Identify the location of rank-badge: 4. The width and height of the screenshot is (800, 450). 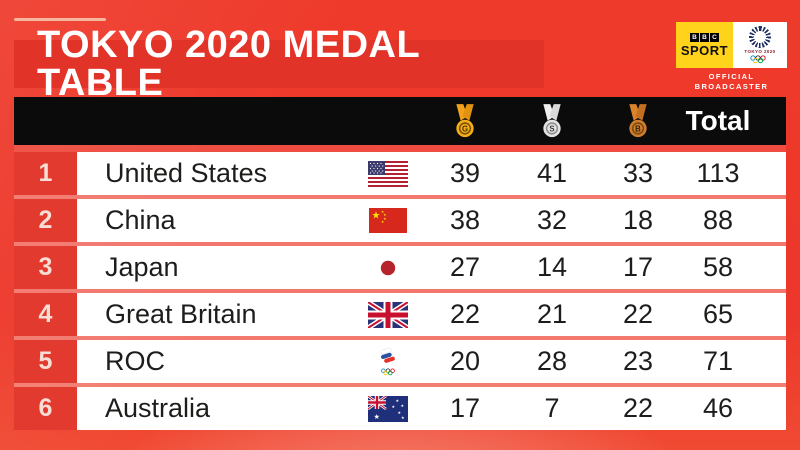
(45, 314).